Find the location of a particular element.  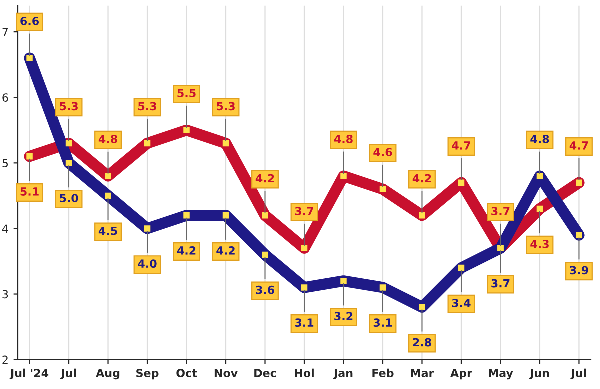

y-tick-label: 5 is located at coordinates (5, 163).